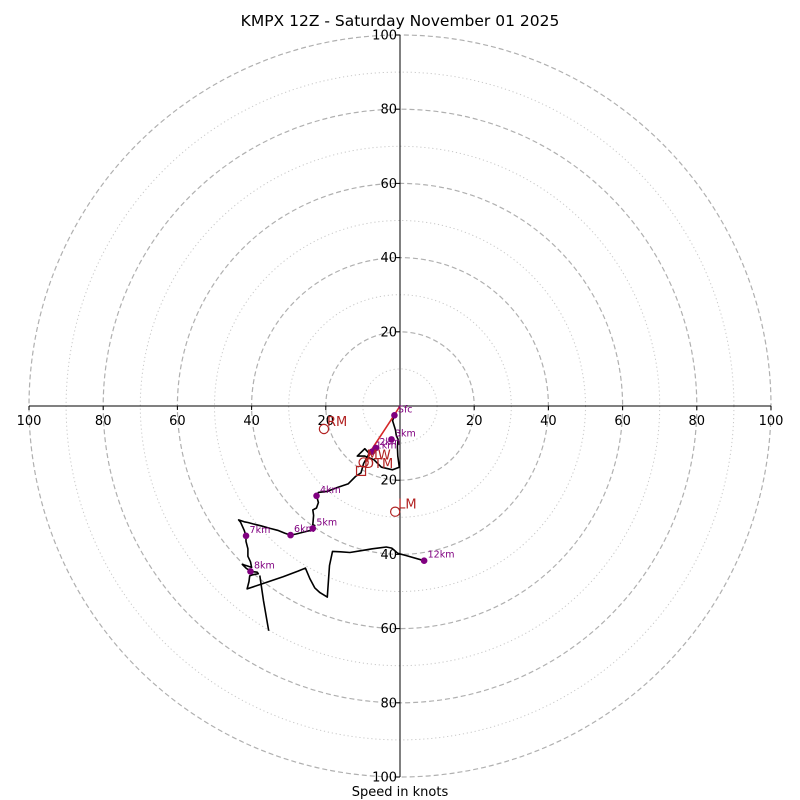  What do you see at coordinates (405, 409) in the screenshot?
I see `height-marker-label: Sfc` at bounding box center [405, 409].